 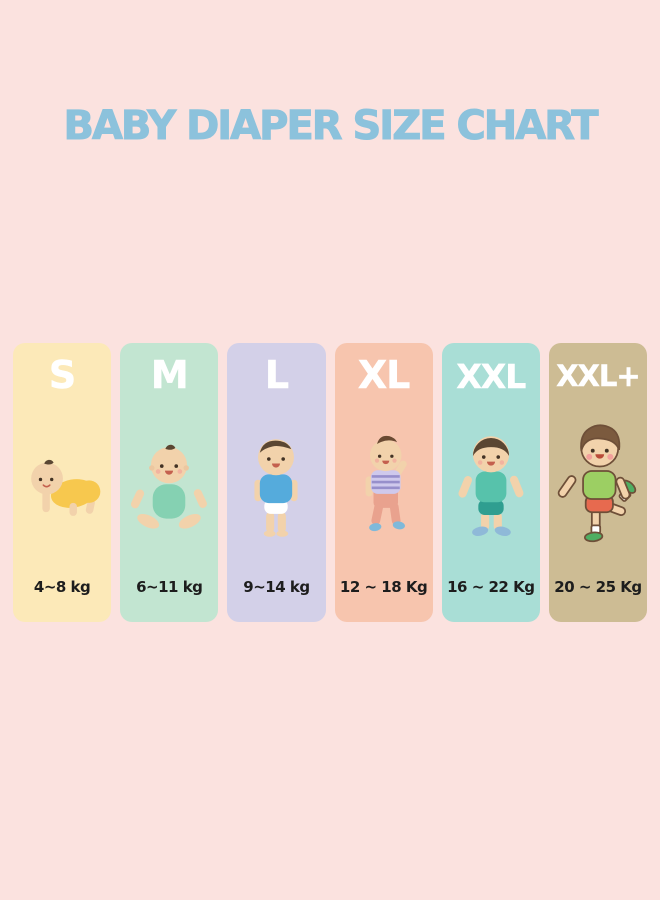 I want to click on sitting-baby-illustration, so click(x=169, y=486).